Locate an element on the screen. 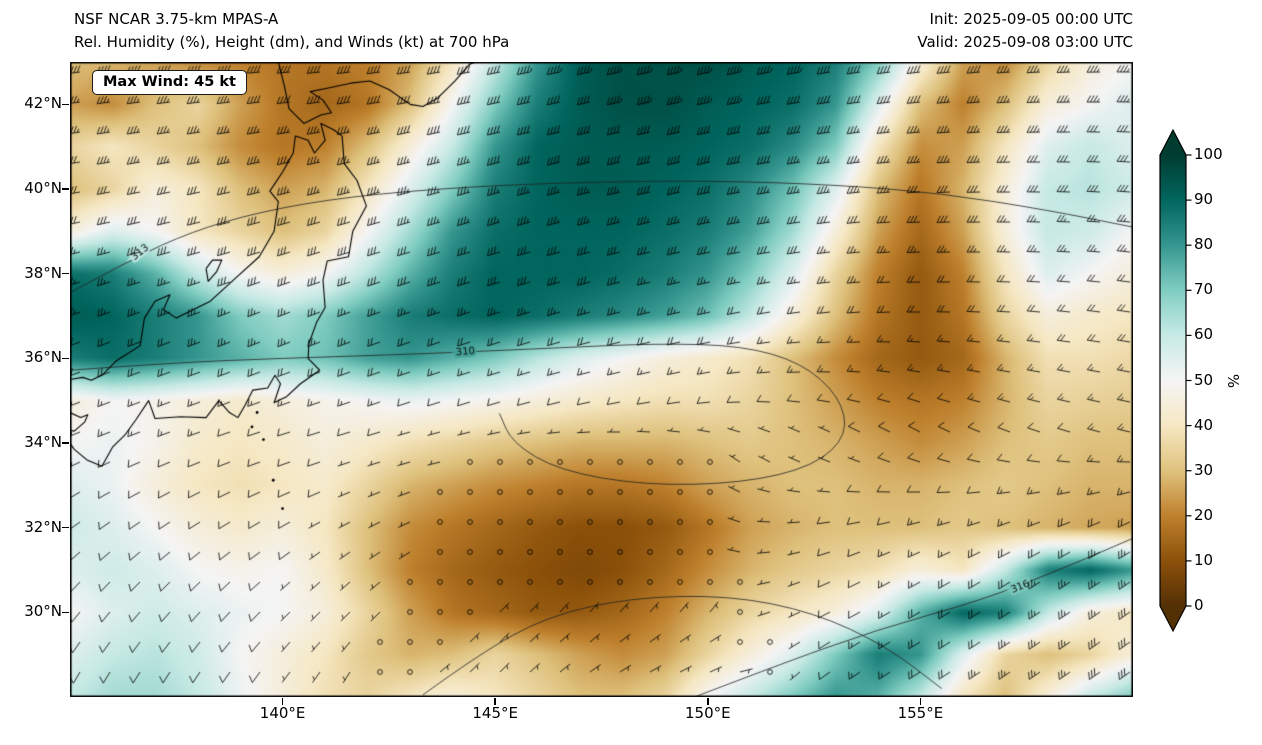  colorbar-tick-label: 20 is located at coordinates (1204, 514).